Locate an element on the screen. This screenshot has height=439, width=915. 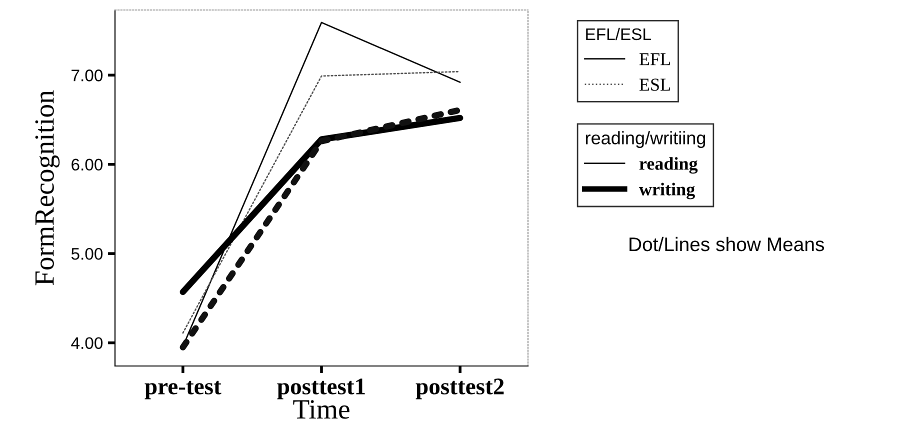
x-tick-label: pre-test is located at coordinates (183, 390).